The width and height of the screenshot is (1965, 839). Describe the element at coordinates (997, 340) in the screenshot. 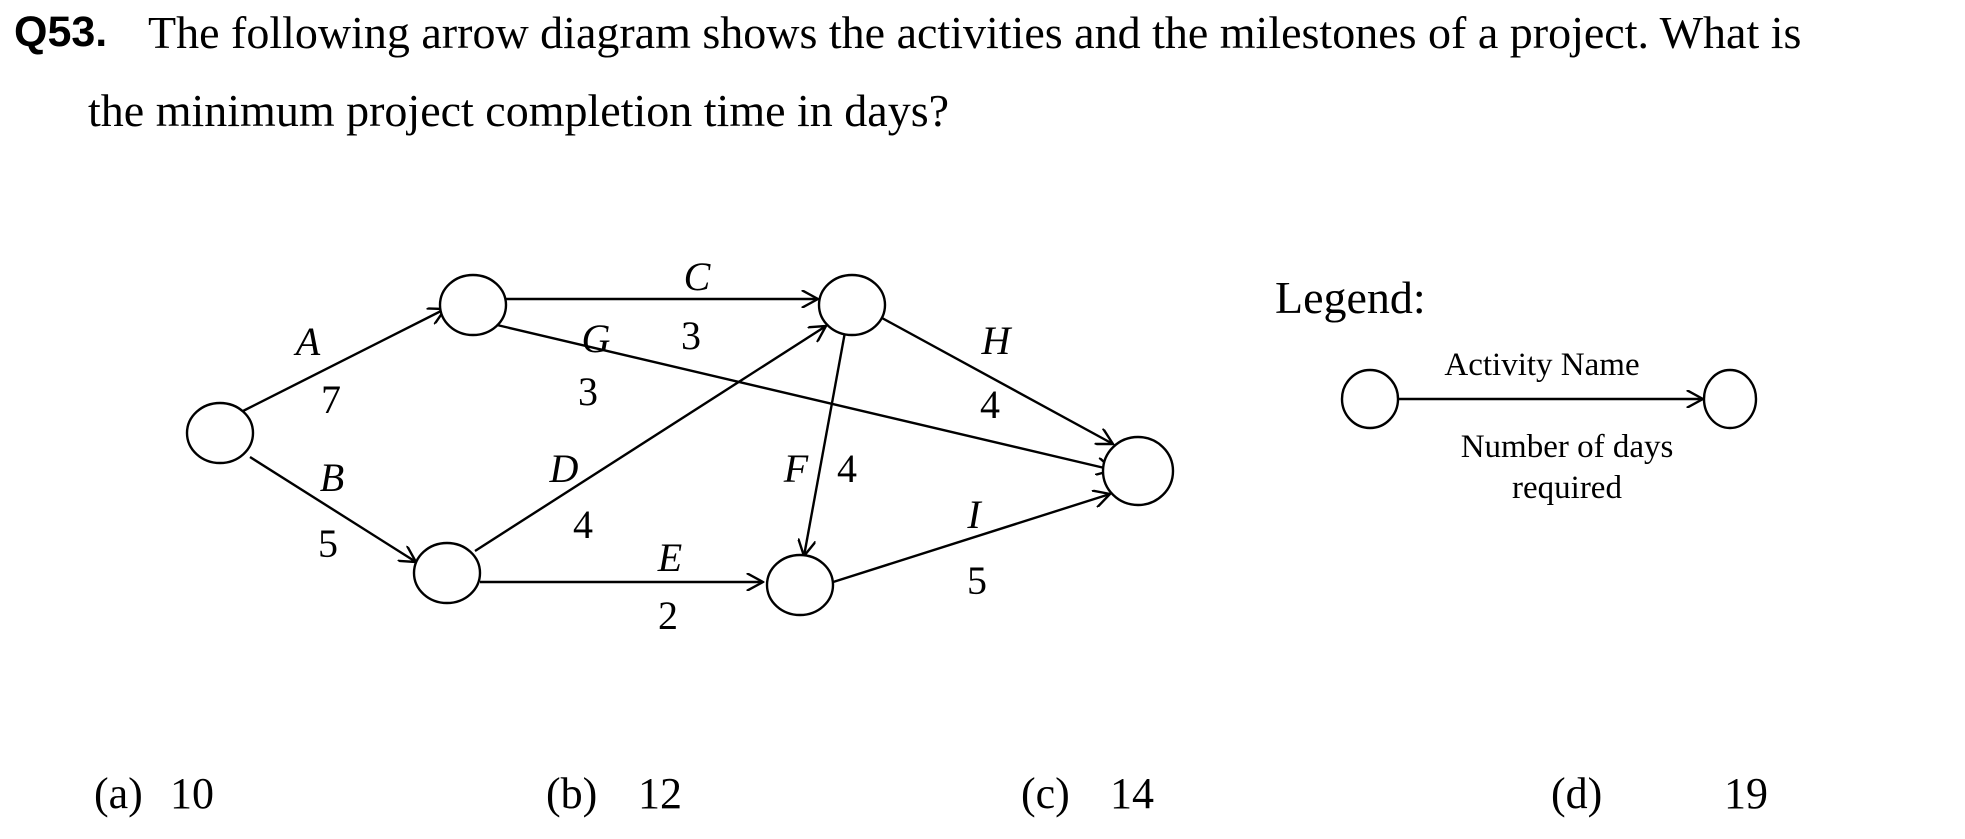

I see `activity-h-name: H` at that location.